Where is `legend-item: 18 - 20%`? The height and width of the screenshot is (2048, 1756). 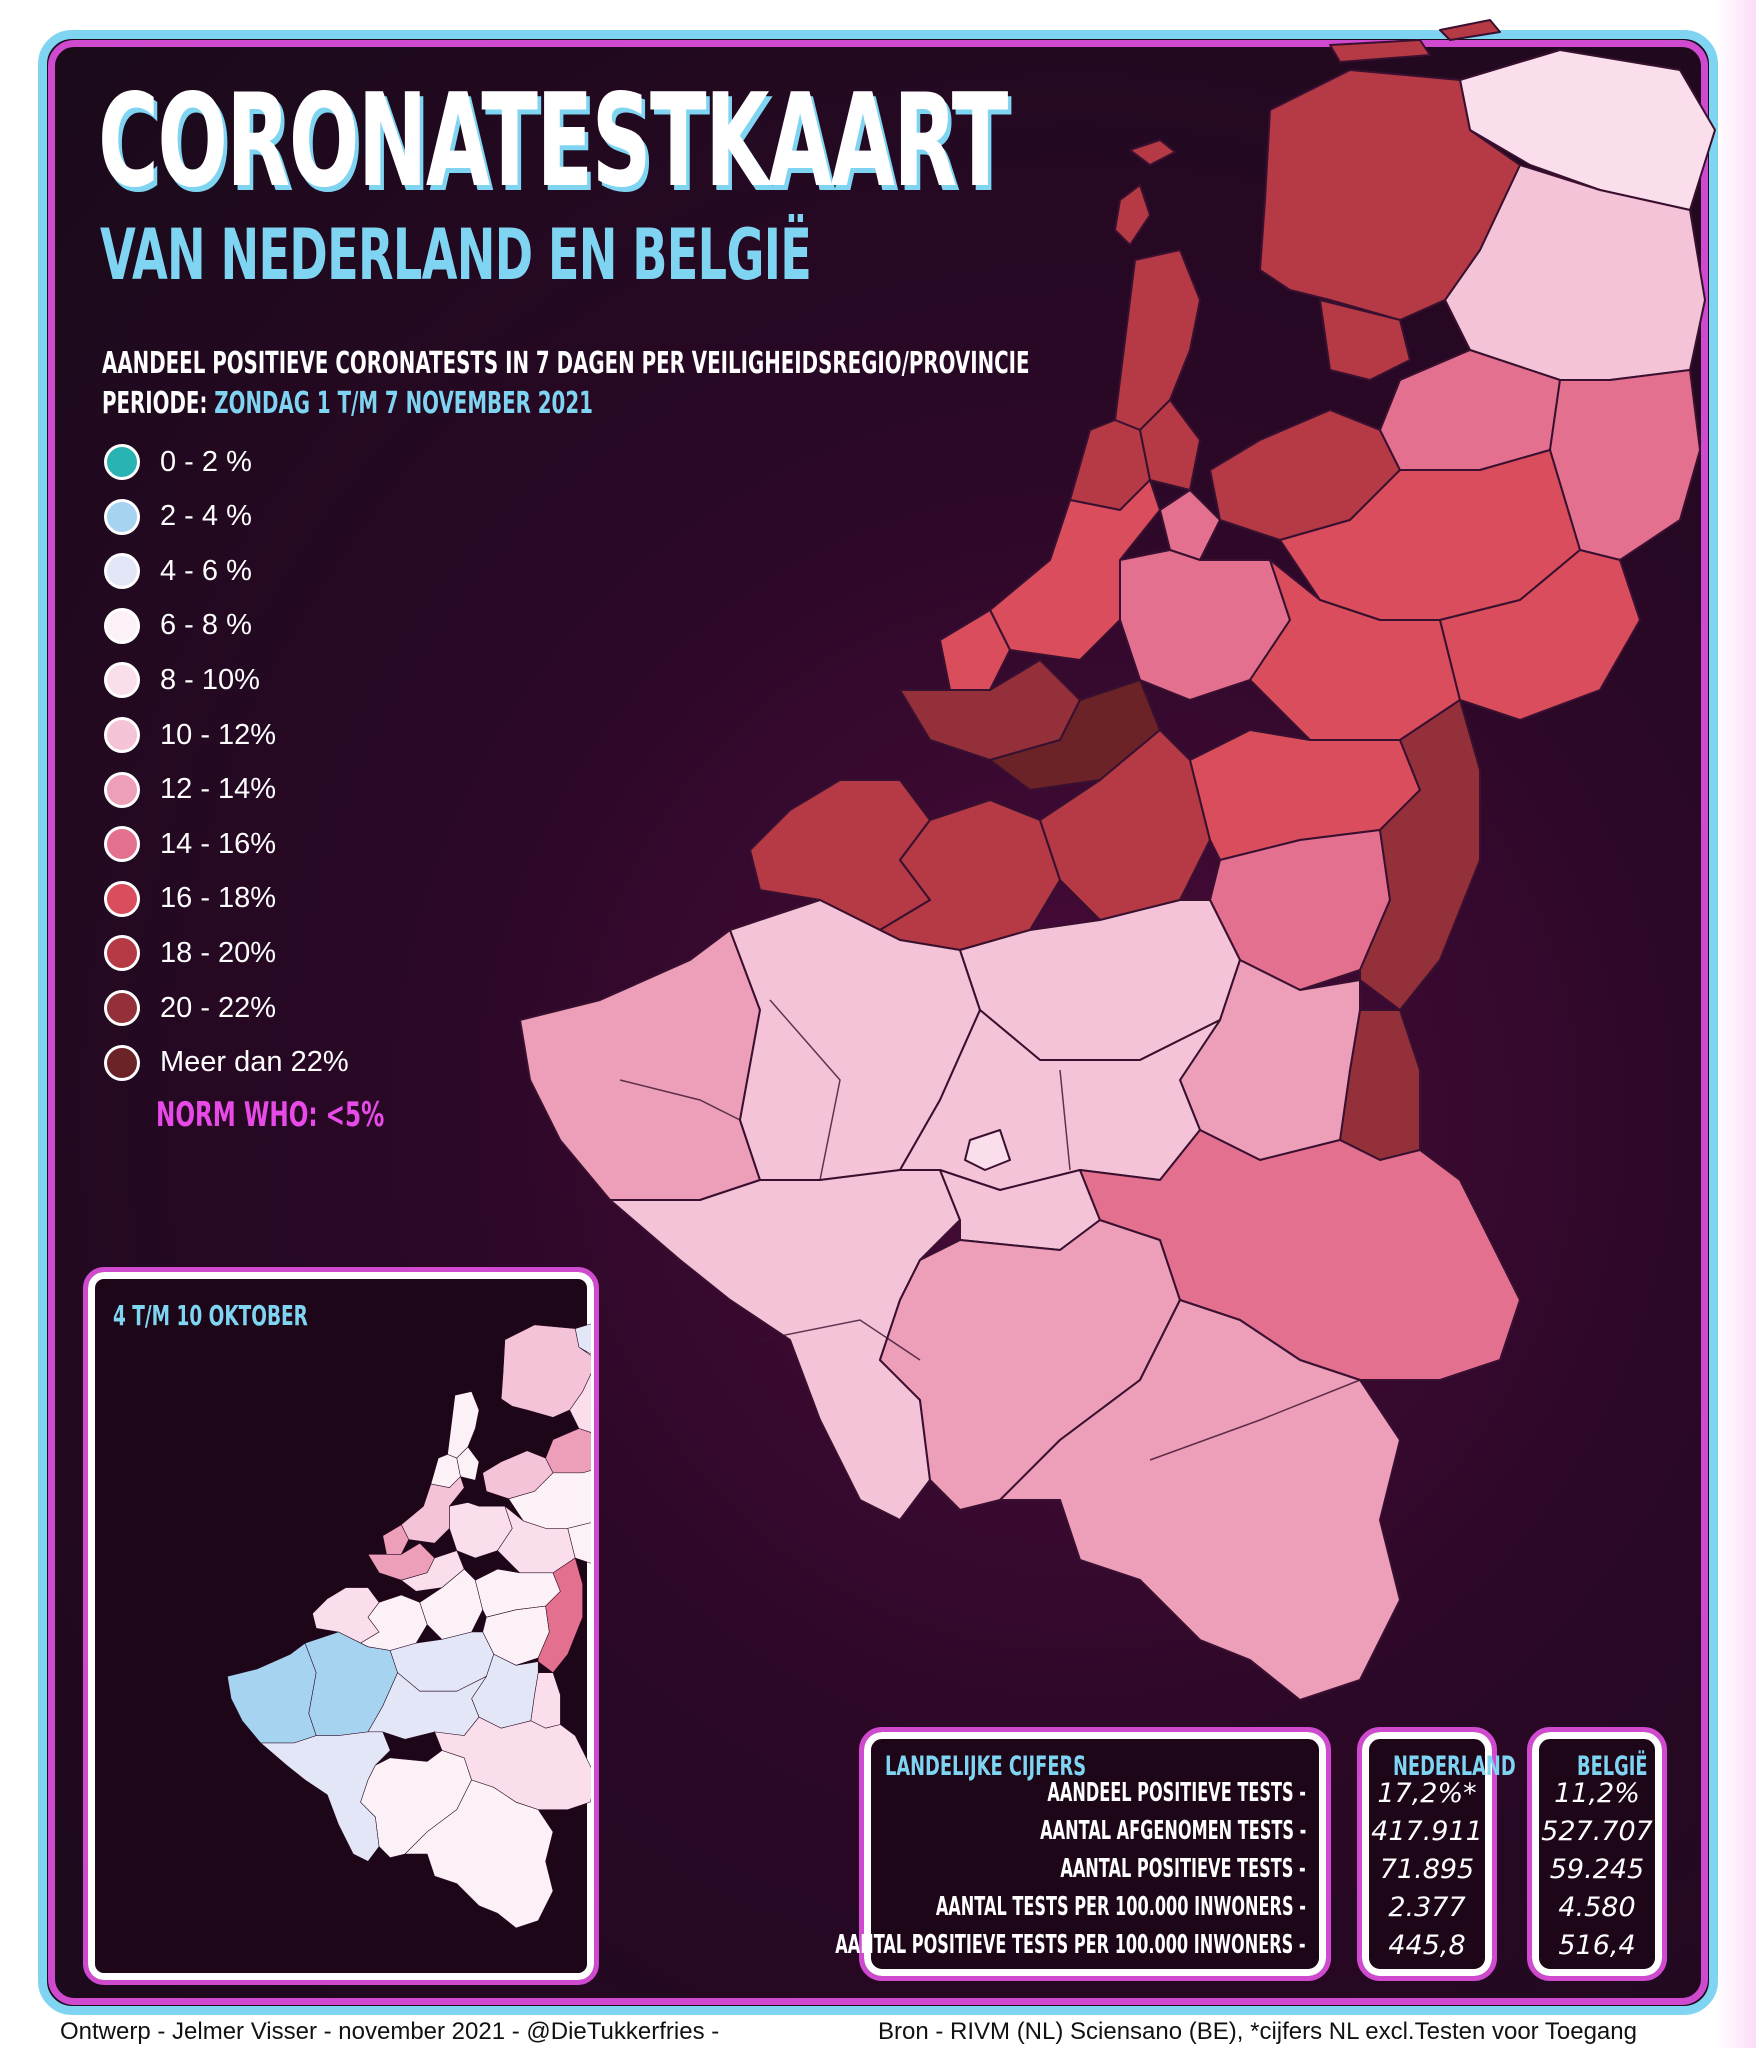 legend-item: 18 - 20% is located at coordinates (190, 953).